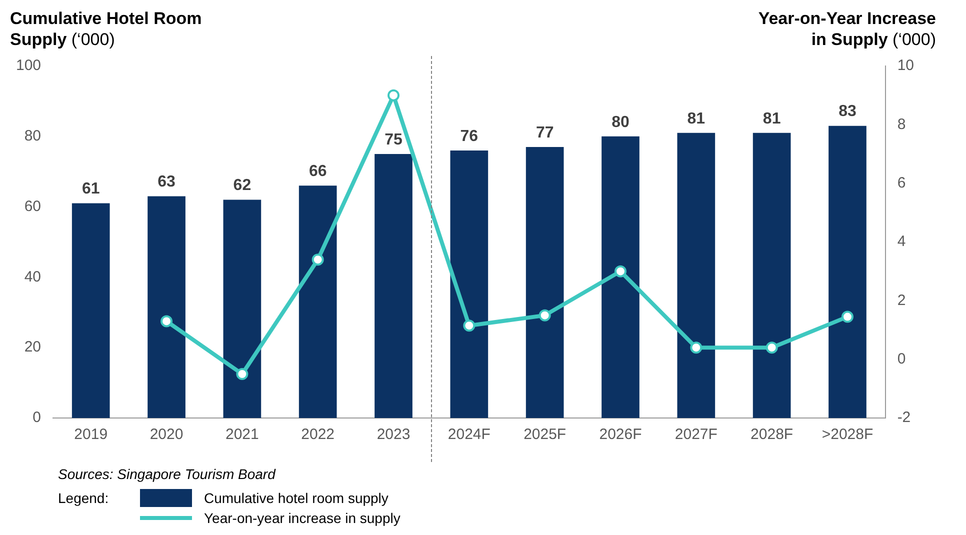 This screenshot has height=535, width=966. Describe the element at coordinates (302, 518) in the screenshot. I see `legend-label: Year-on-year increase in supply` at that location.